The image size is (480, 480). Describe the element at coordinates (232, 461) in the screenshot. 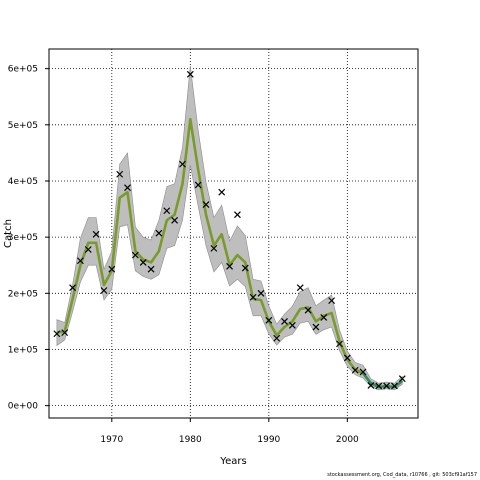

I see `x-axis-title: Years` at that location.